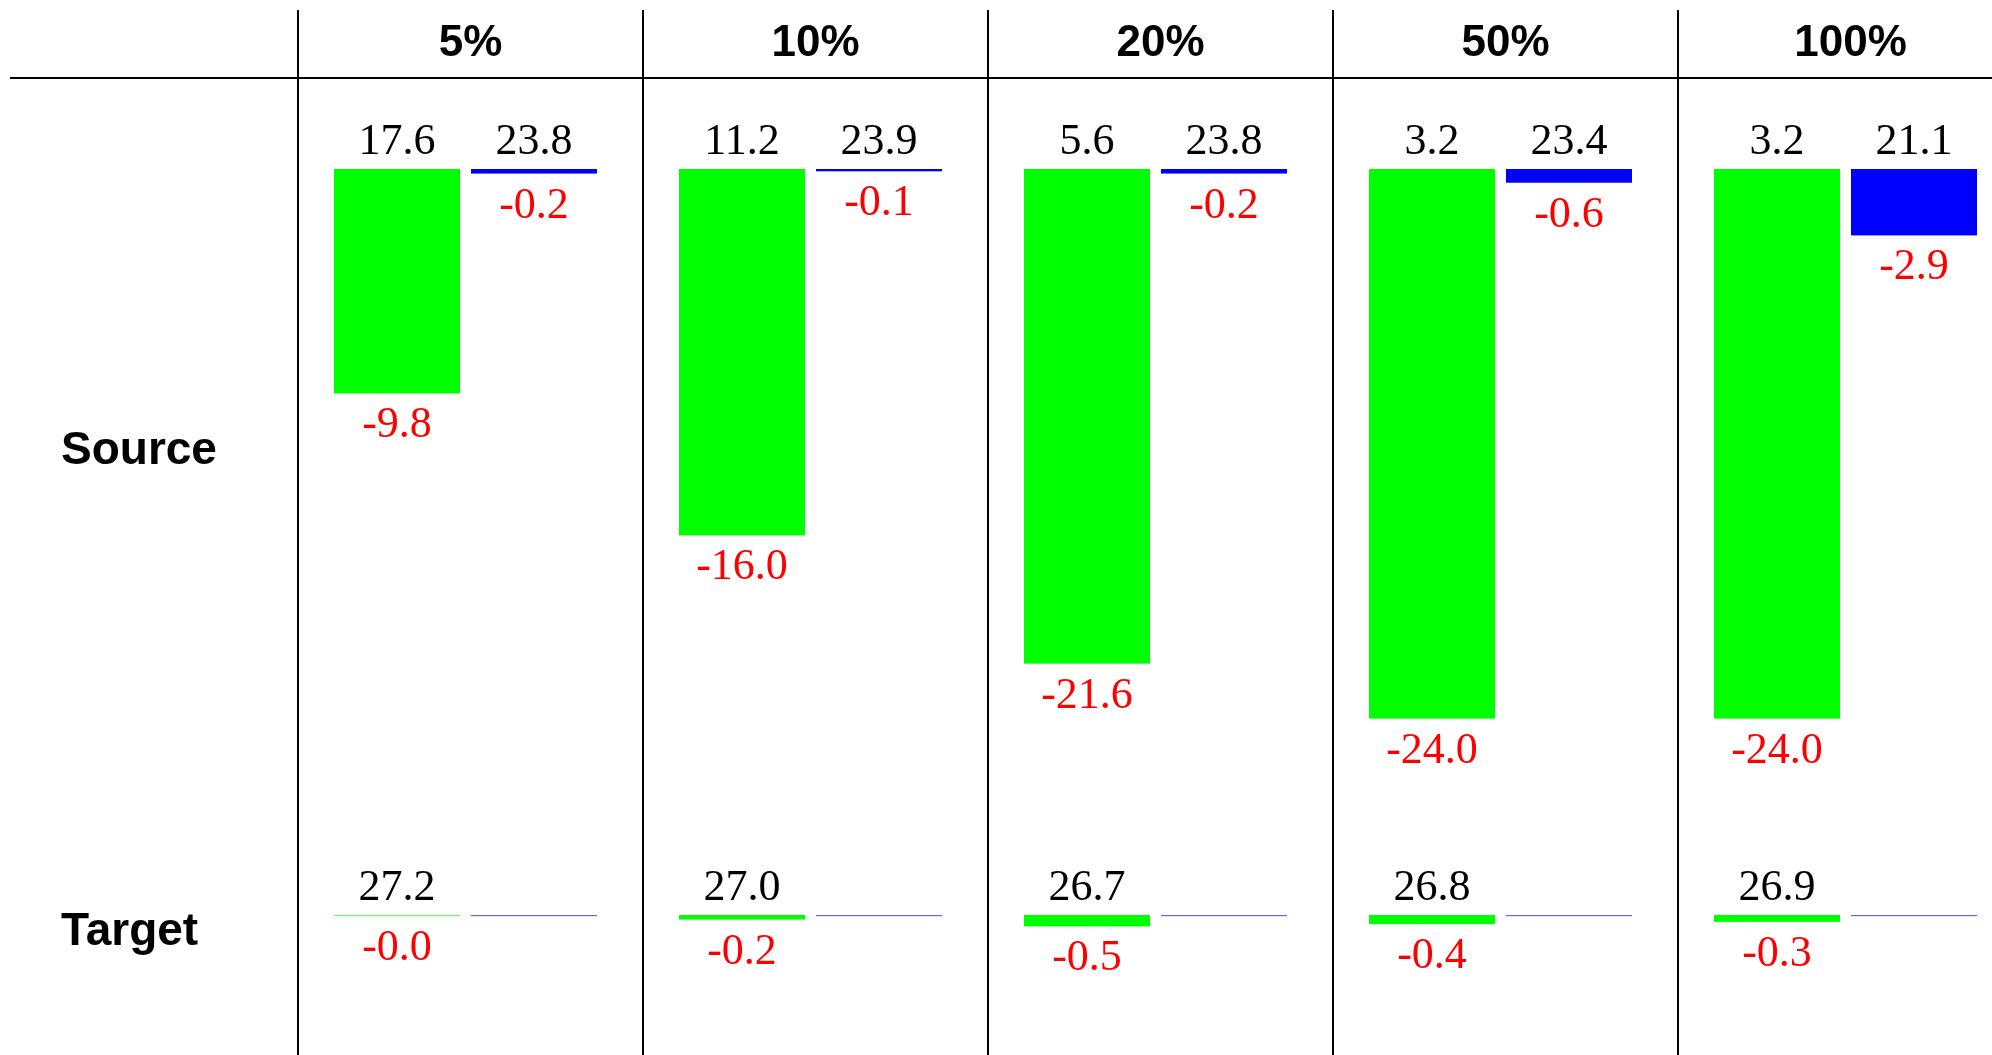  I want to click on annotation: 11.2, so click(742, 139).